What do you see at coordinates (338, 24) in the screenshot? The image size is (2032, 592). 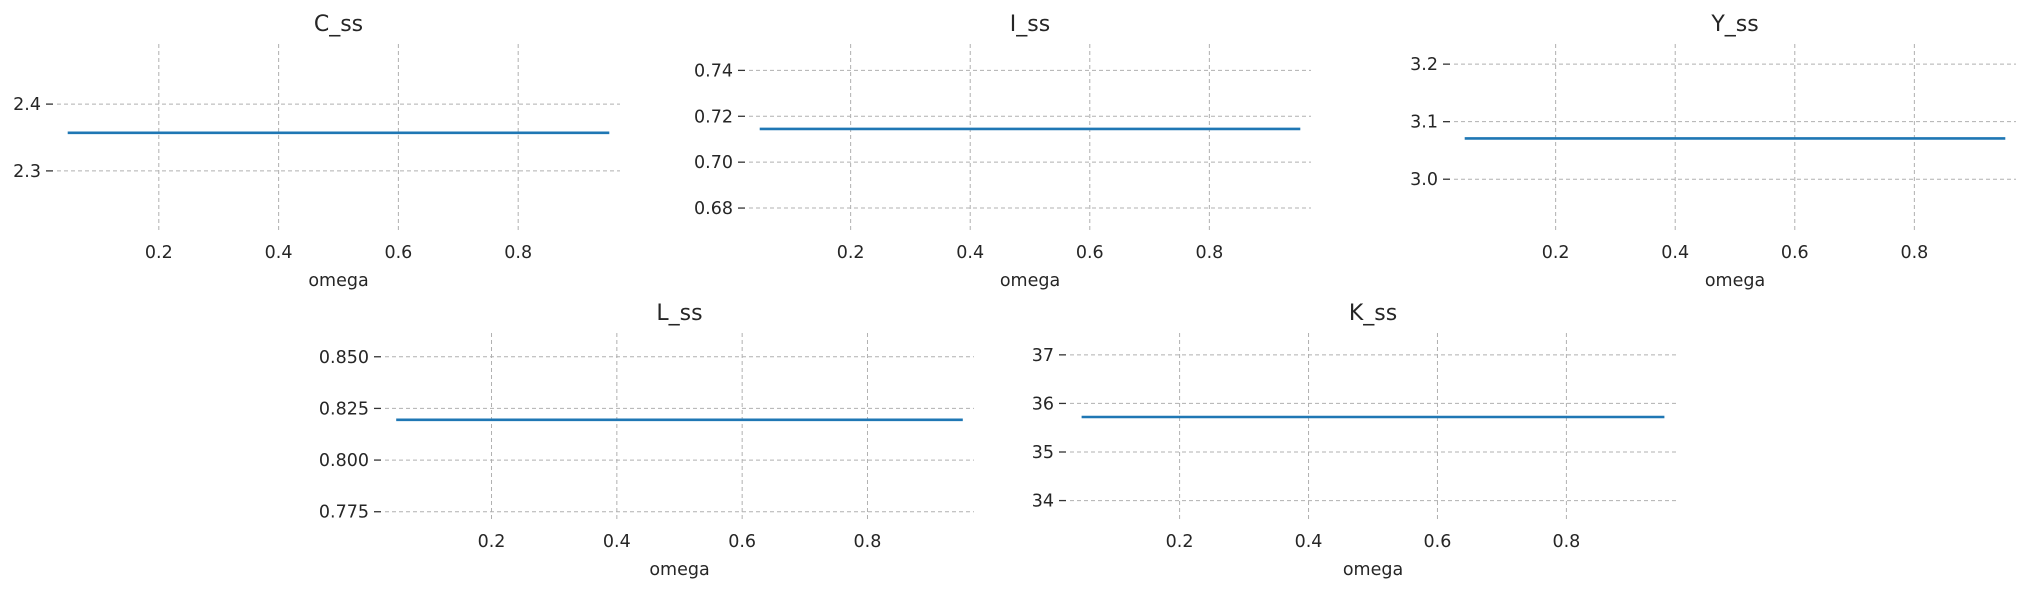 I see `subplot-title: C_ss` at bounding box center [338, 24].